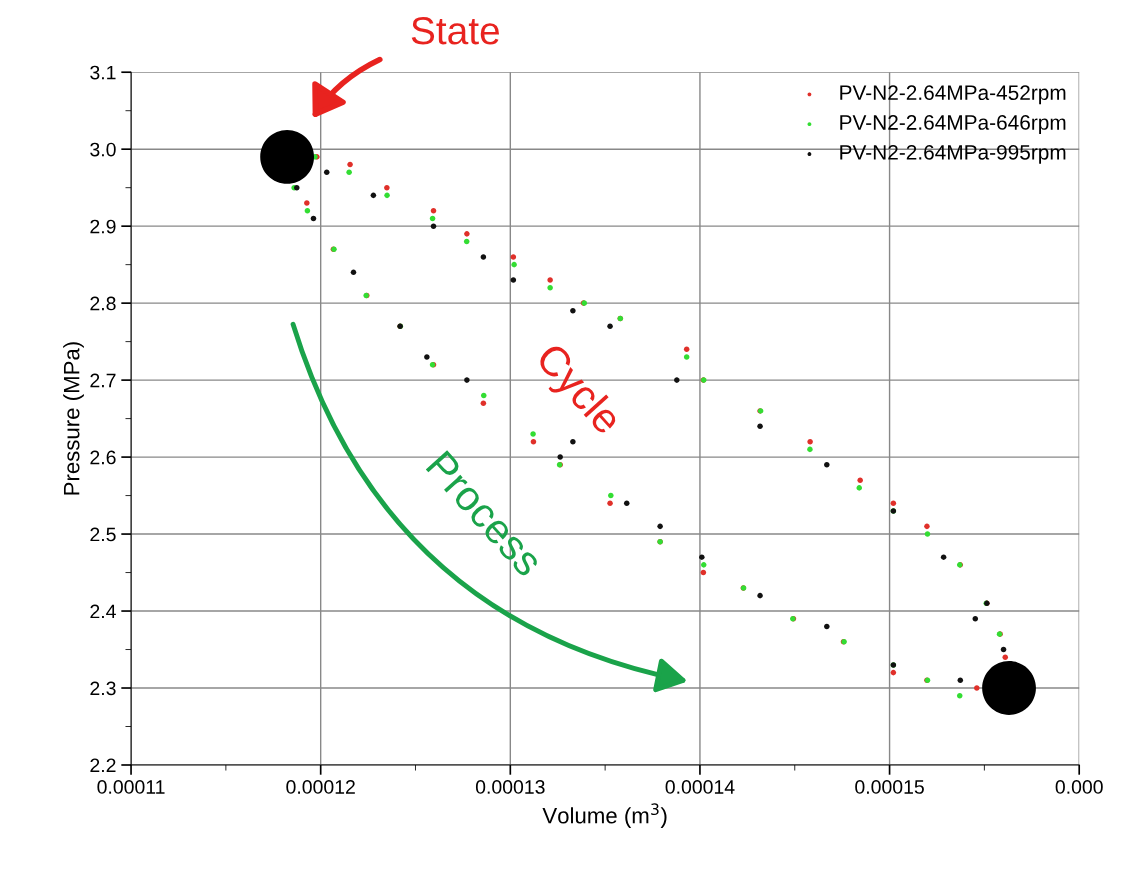 The height and width of the screenshot is (870, 1123). Describe the element at coordinates (103, 72) in the screenshot. I see `y-tick-label: 3.1` at that location.